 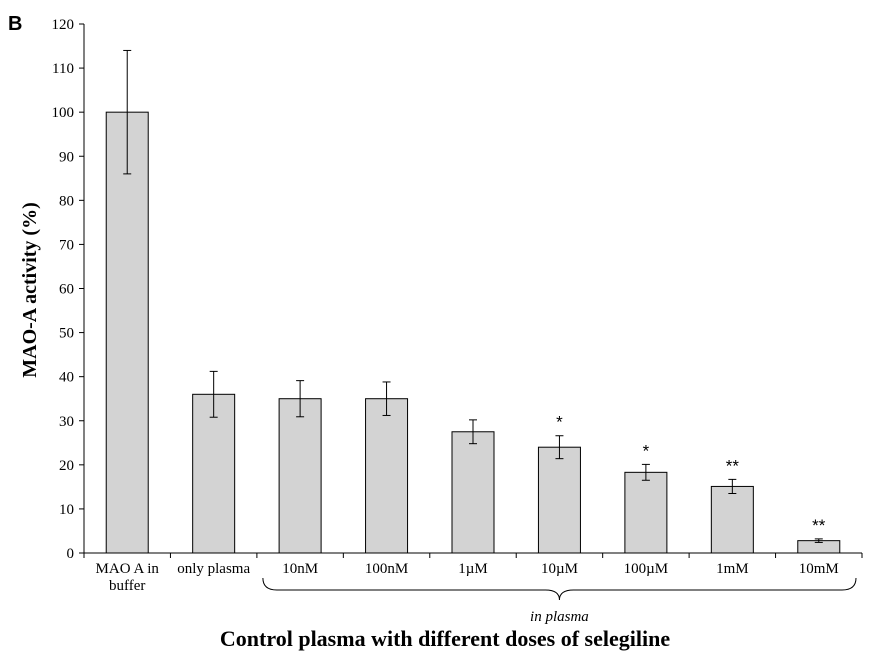 What do you see at coordinates (66, 378) in the screenshot?
I see `y-tick-label: 40` at bounding box center [66, 378].